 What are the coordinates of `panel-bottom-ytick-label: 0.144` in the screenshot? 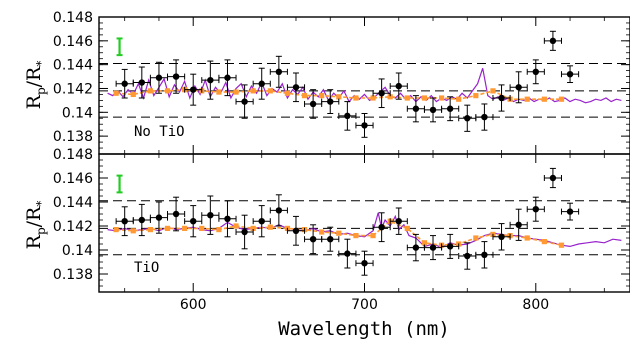 It's located at (73, 203).